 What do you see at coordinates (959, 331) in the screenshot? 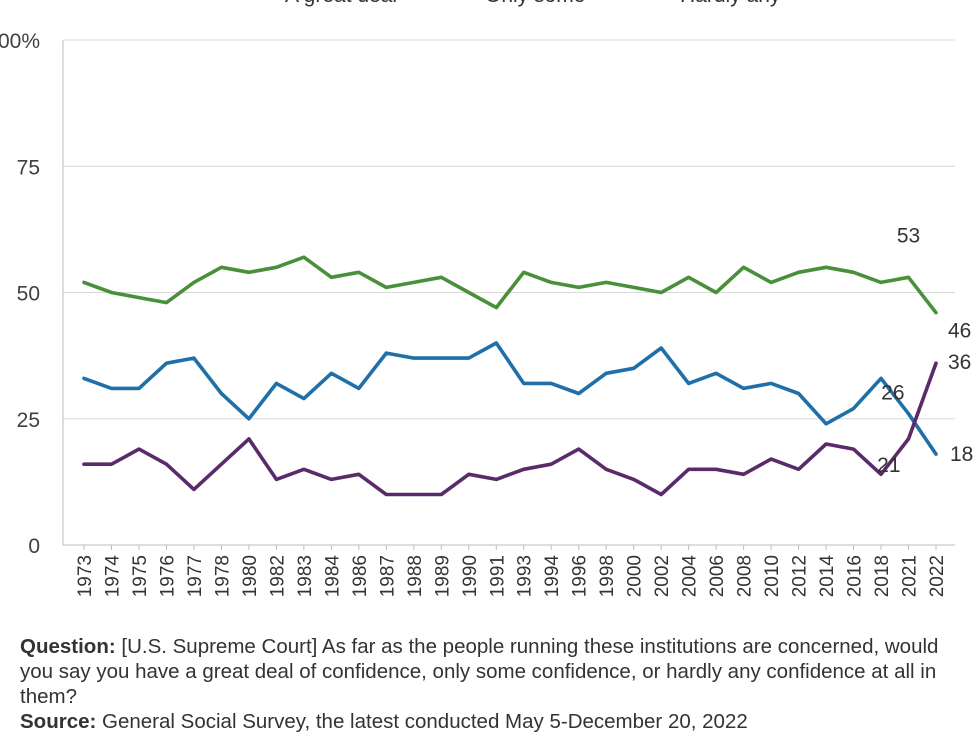
I see `data-label: 46` at bounding box center [959, 331].